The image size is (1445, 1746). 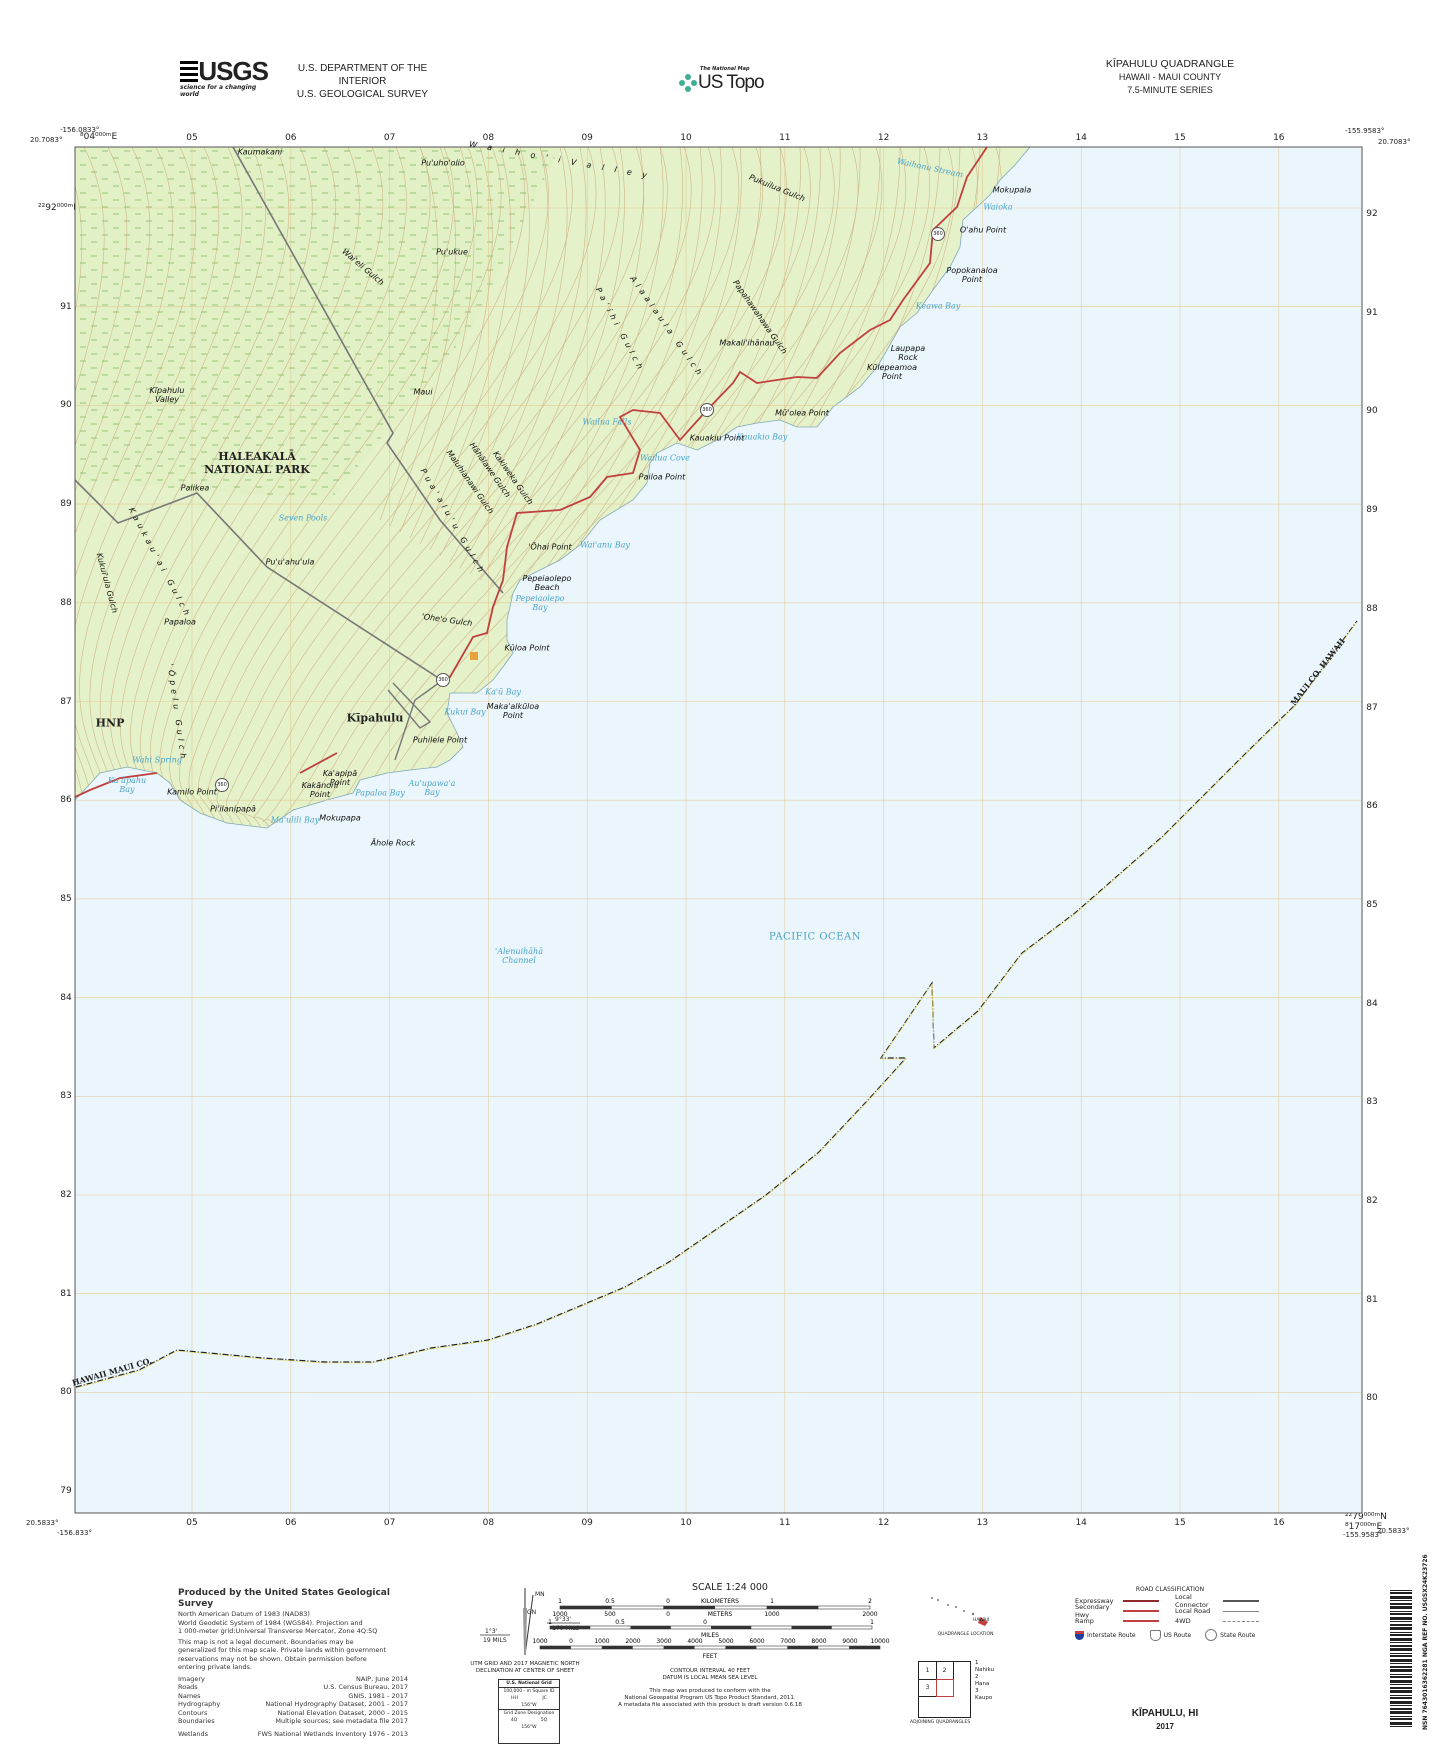 What do you see at coordinates (1372, 1102) in the screenshot?
I see `northing-label-right: 83` at bounding box center [1372, 1102].